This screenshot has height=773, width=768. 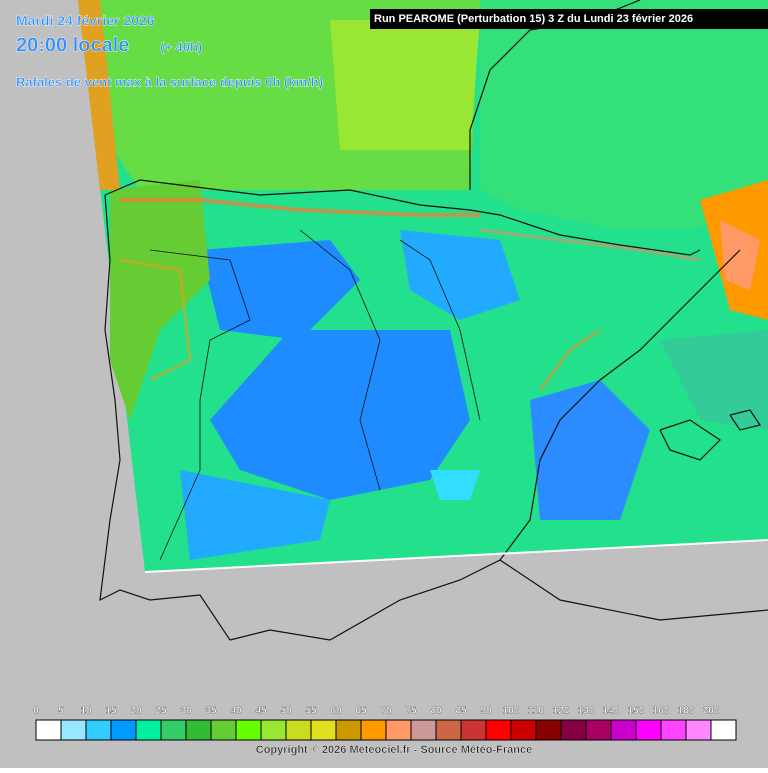 What do you see at coordinates (411, 711) in the screenshot?
I see `legend-label: 75` at bounding box center [411, 711].